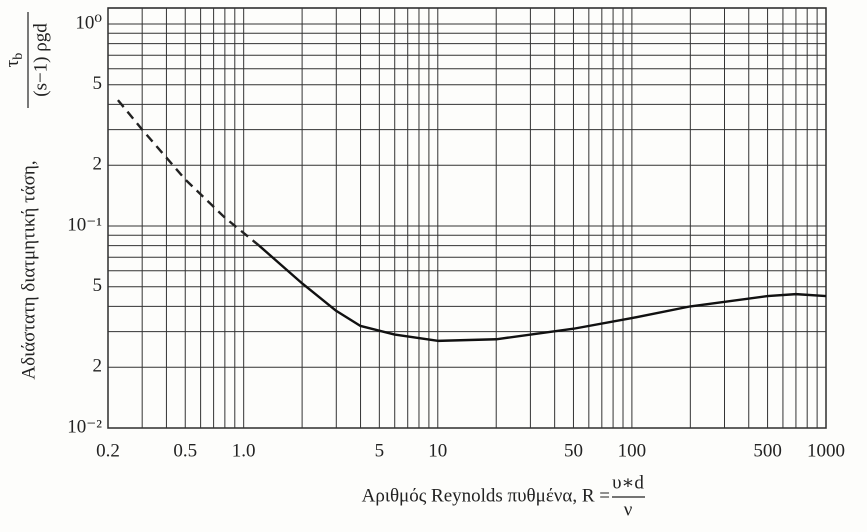  What do you see at coordinates (486, 495) in the screenshot?
I see `x-label: Αριθμός Reynolds πυθμένα, R =` at bounding box center [486, 495].